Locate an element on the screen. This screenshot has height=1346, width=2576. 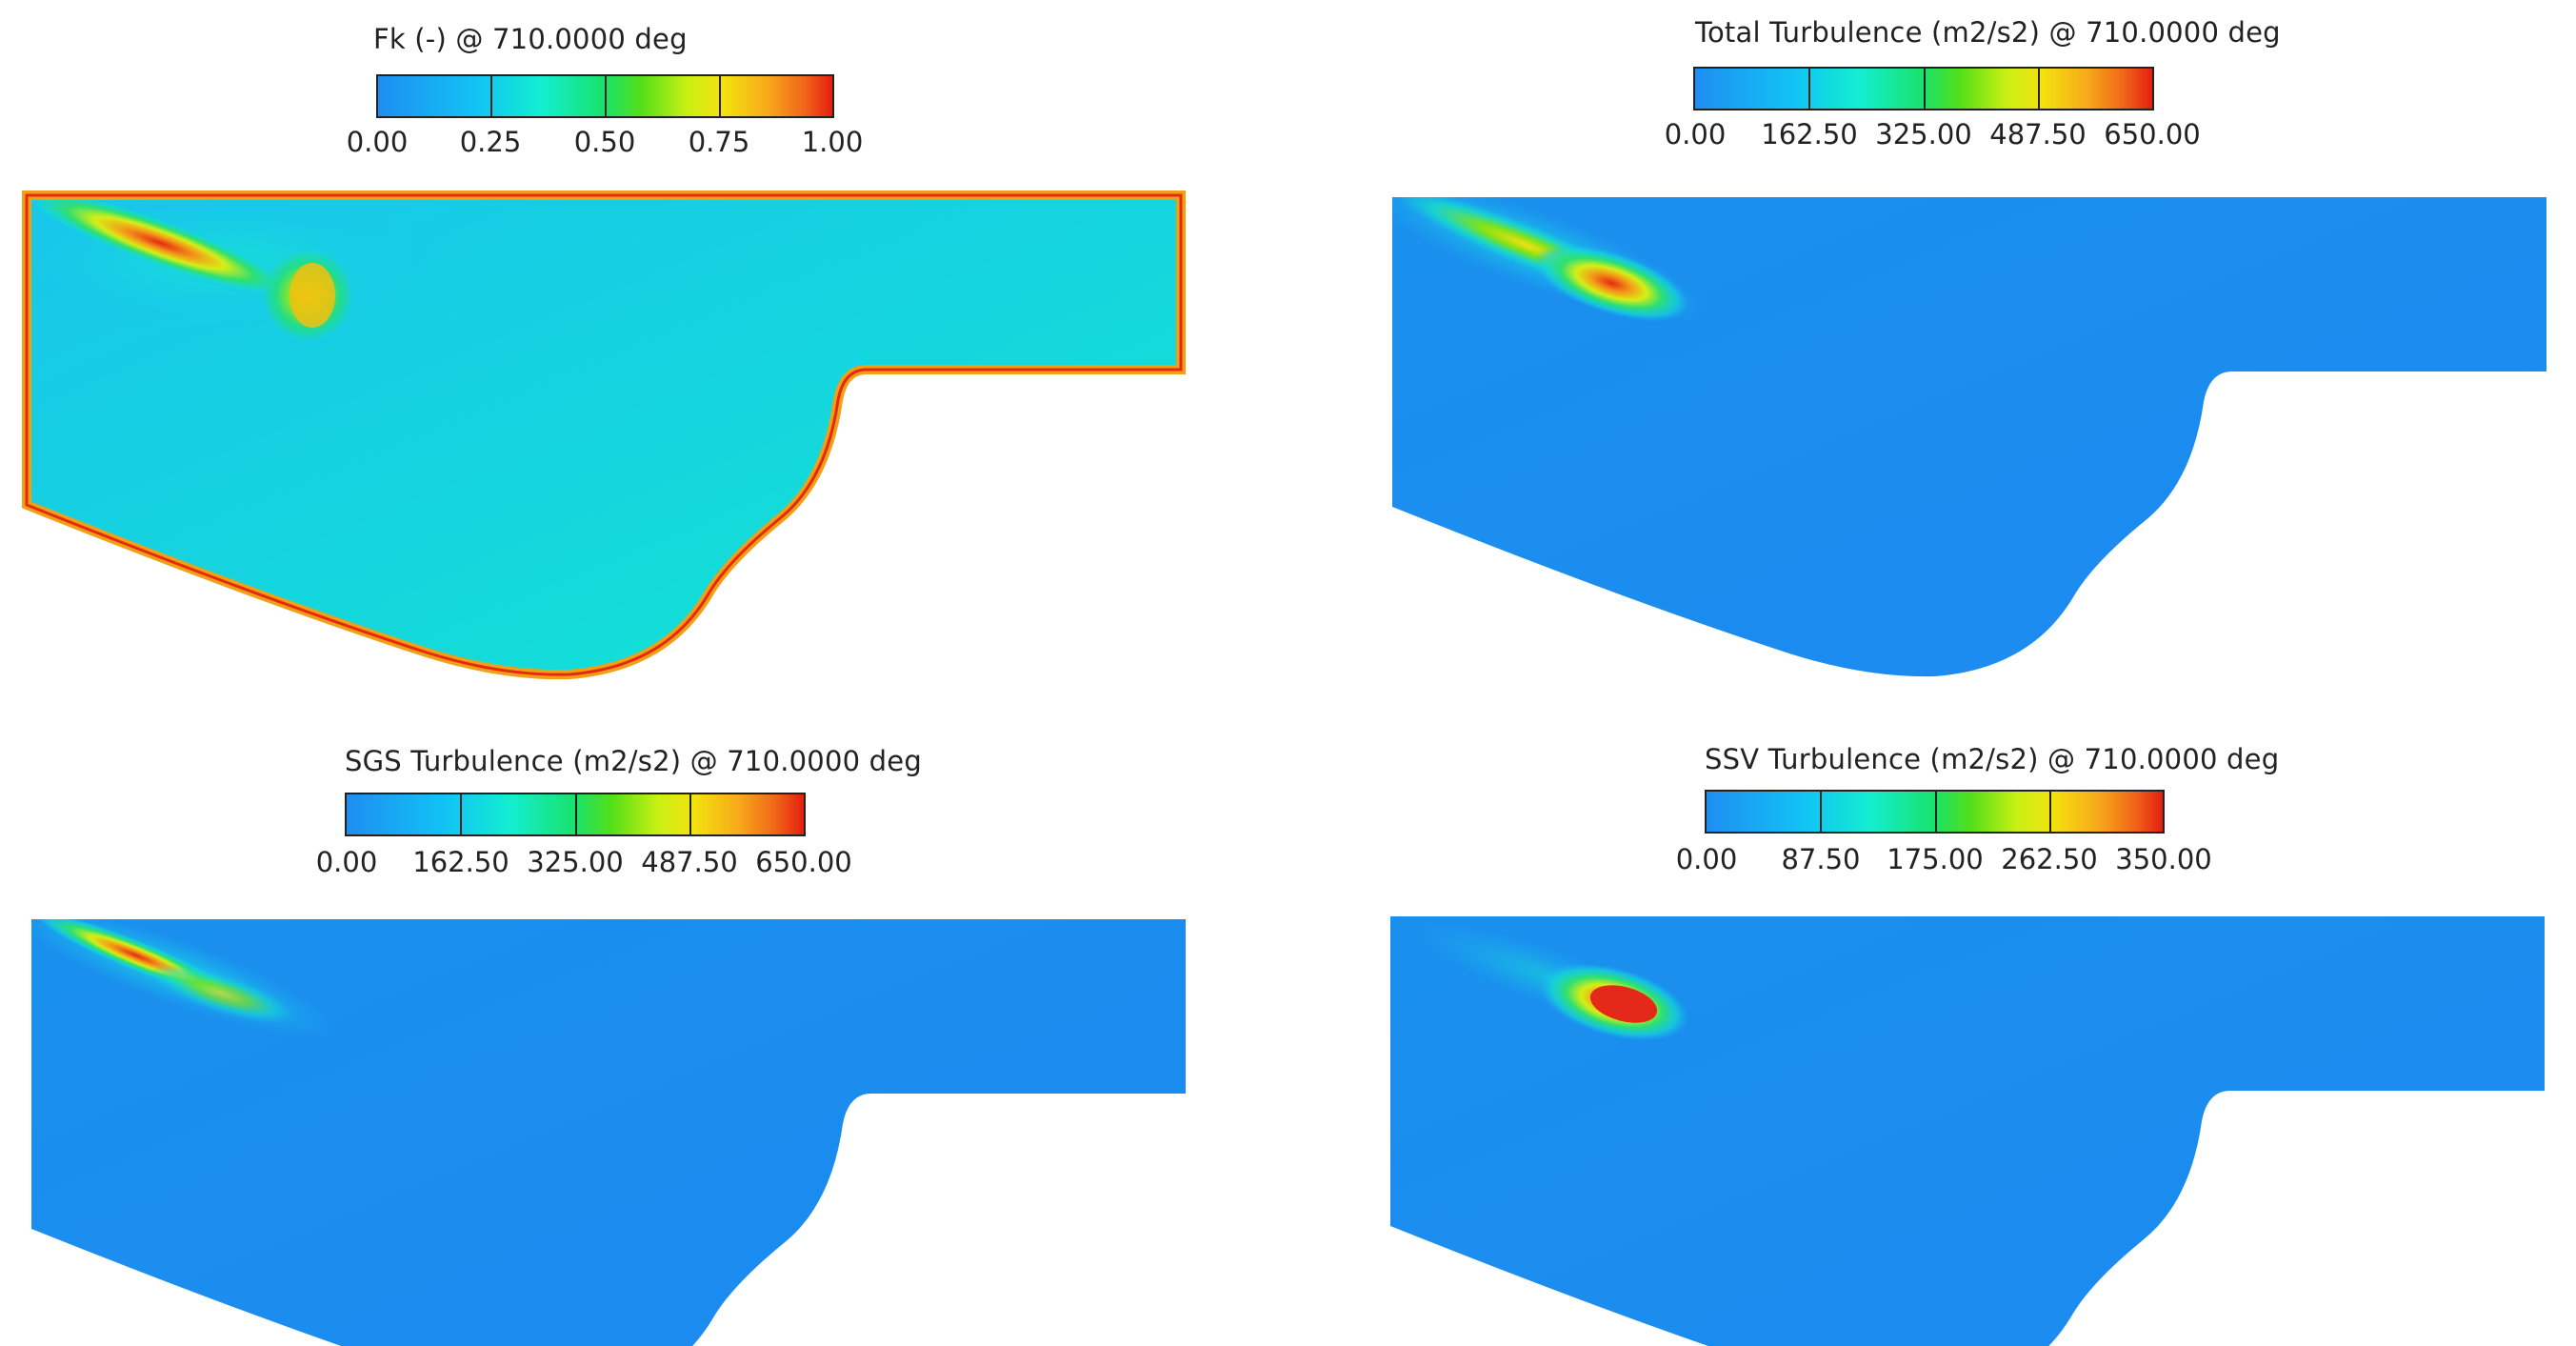
colorbar-tick-3: 262.50 is located at coordinates (2049, 859).